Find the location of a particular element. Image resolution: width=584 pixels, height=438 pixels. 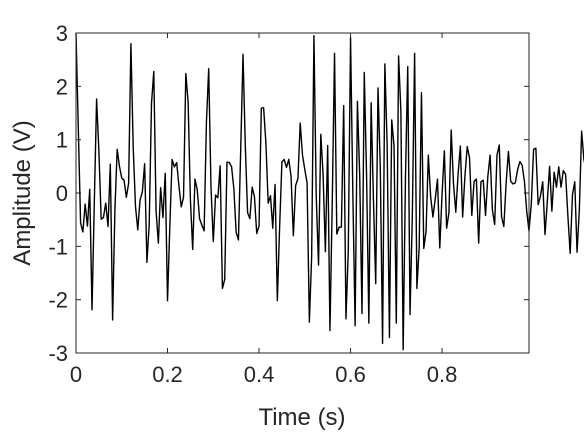

y-tick-label: 3 is located at coordinates (62, 33).